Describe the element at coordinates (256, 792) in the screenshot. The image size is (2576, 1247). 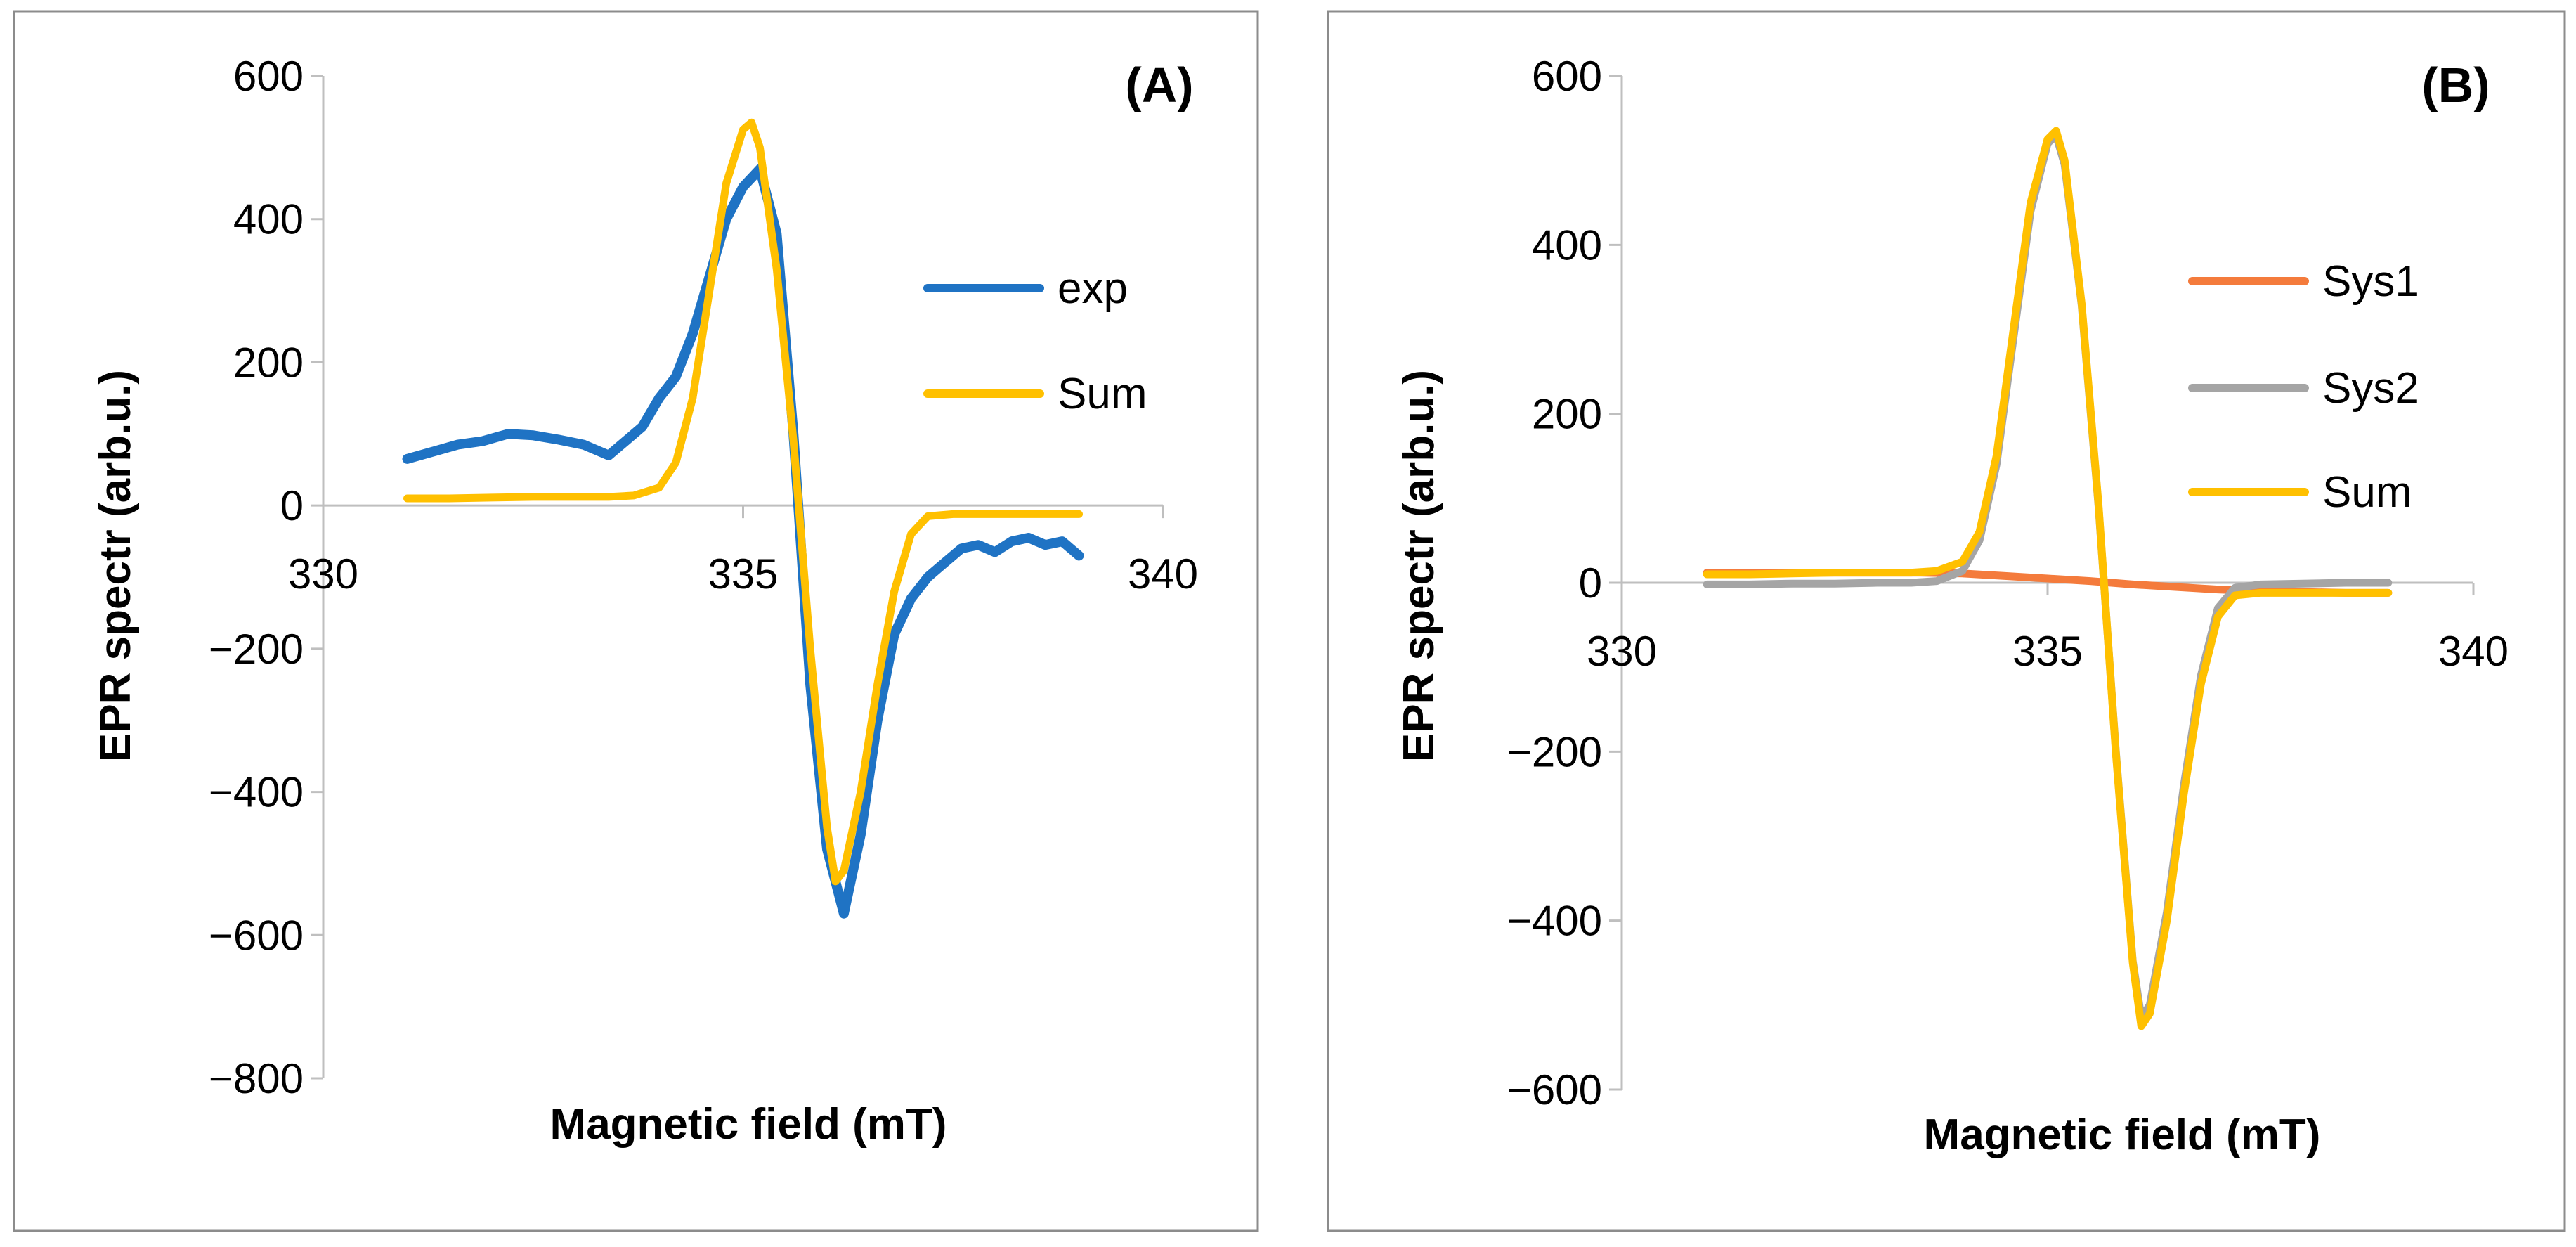
I see `panel-a-y-tick-label: −400` at that location.